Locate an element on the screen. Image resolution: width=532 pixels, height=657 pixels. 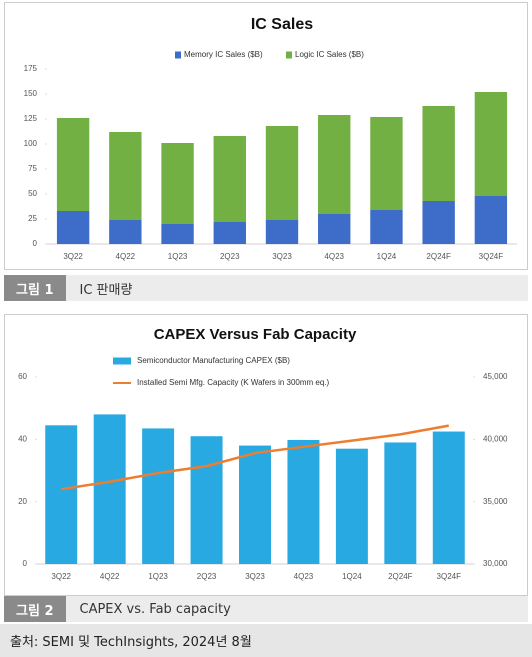
legend-label: Logic IC Sales ($B) is located at coordinates (329, 54).